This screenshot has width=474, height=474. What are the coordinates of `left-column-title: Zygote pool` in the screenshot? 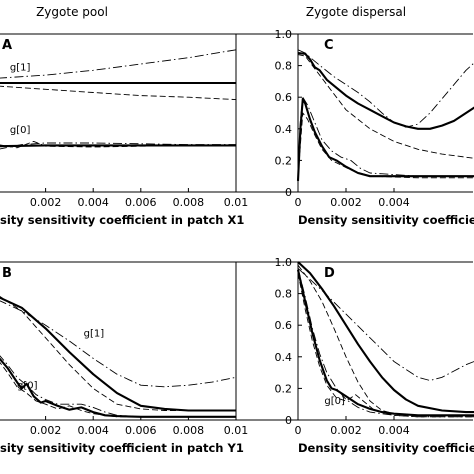 It's located at (72, 12).